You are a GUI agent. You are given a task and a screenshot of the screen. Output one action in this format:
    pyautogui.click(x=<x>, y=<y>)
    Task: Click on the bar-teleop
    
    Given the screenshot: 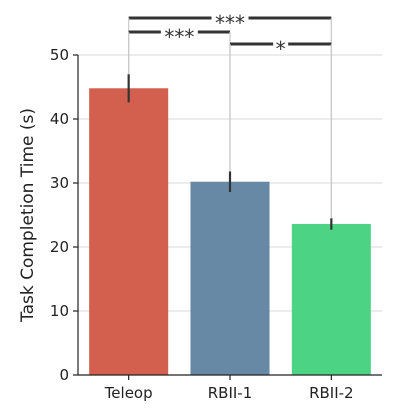 What is the action you would take?
    pyautogui.click(x=129, y=231)
    